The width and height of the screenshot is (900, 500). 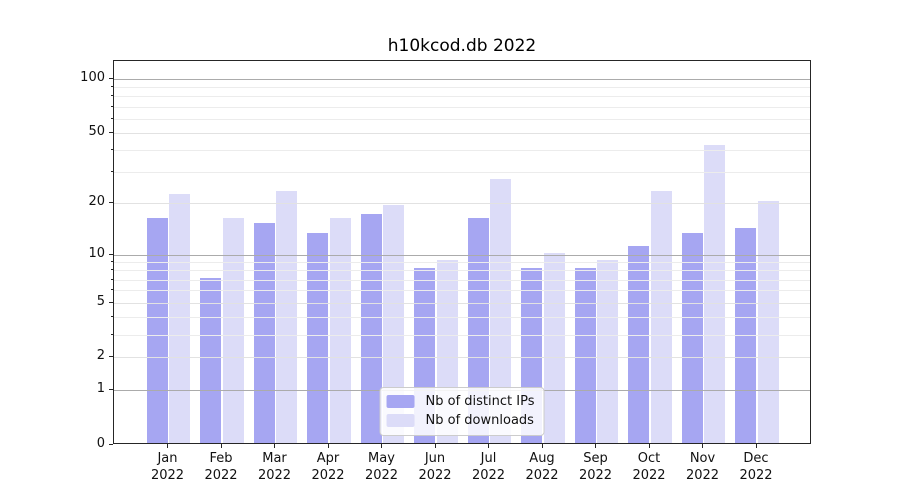 I want to click on legend-label-distinct-ips: Nb of distinct IPs, so click(x=480, y=402).